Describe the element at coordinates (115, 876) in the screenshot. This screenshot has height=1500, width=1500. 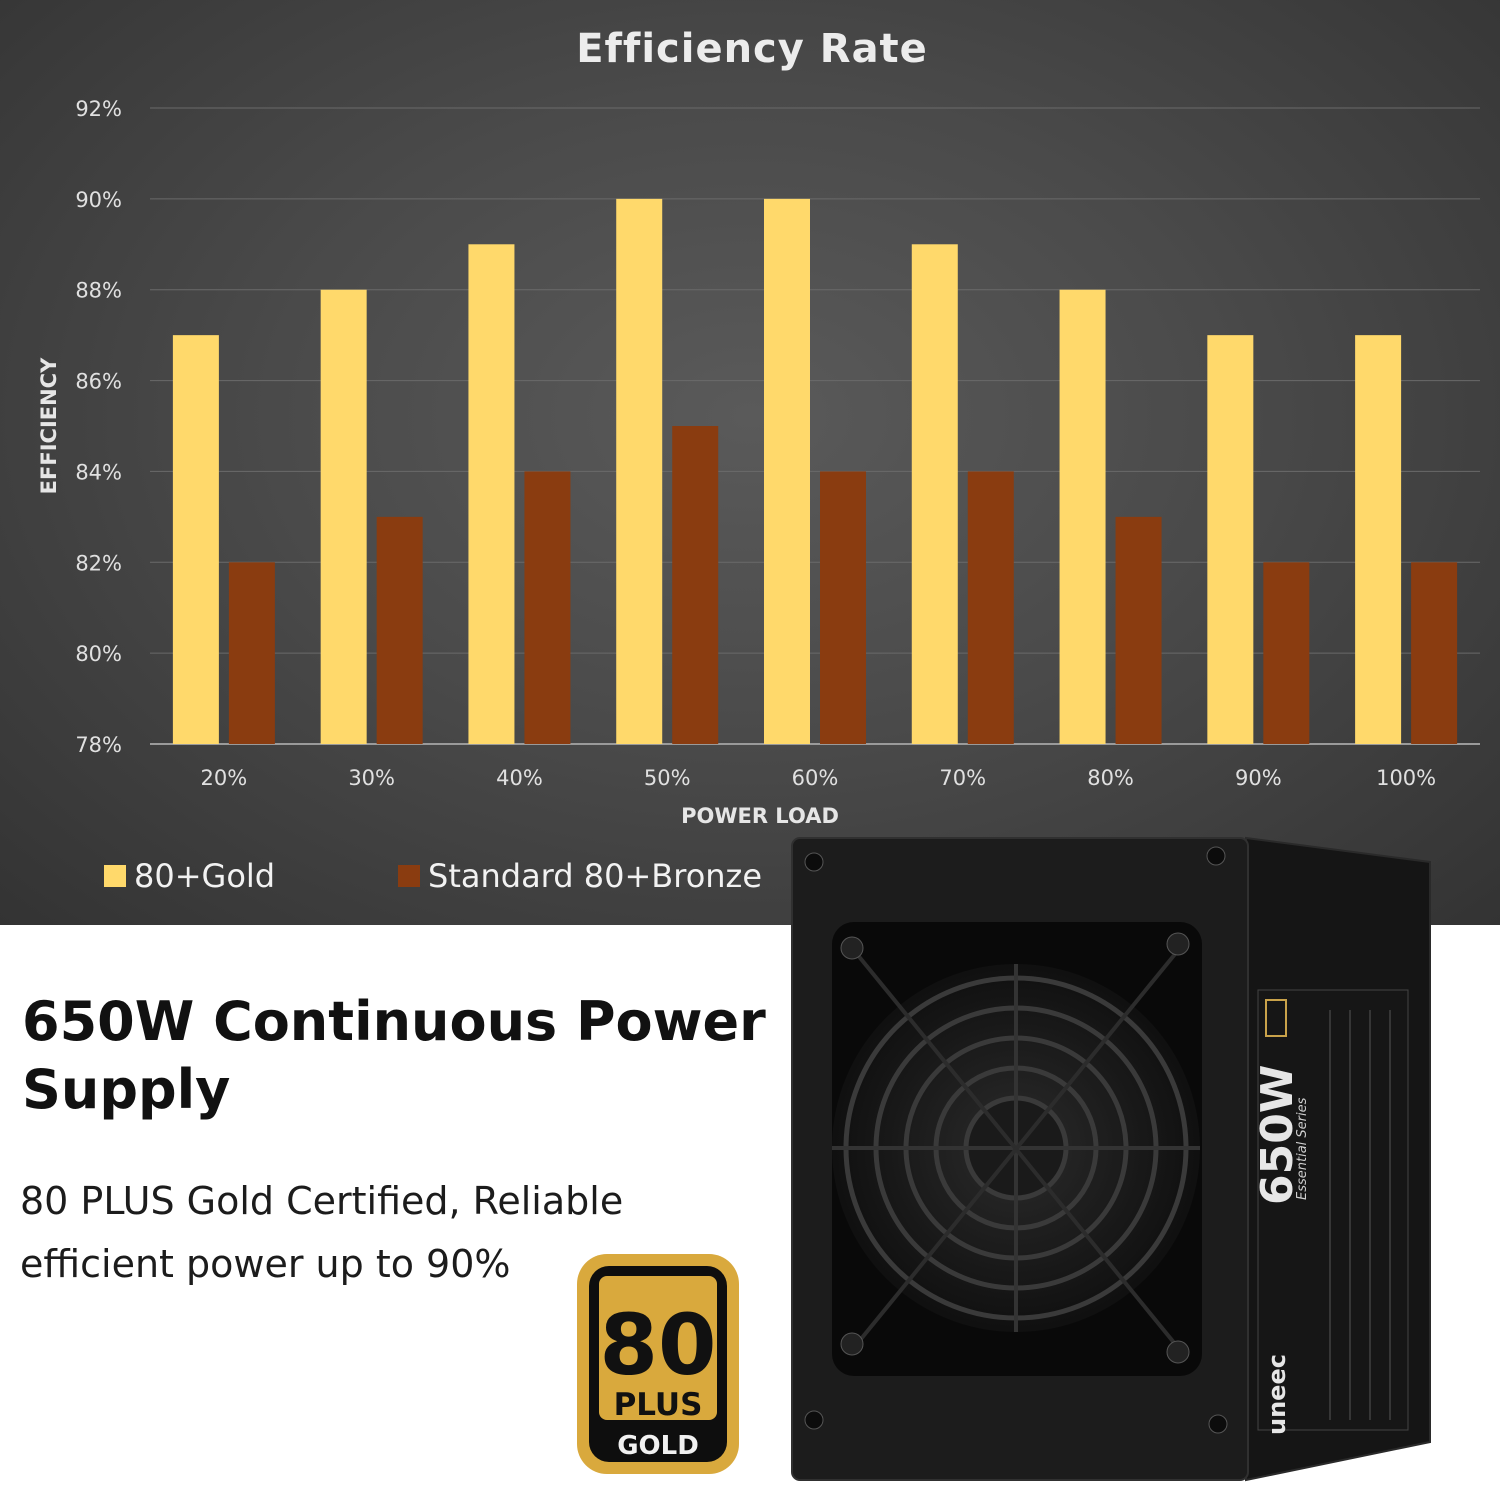
I see `legend-swatch-gold` at that location.